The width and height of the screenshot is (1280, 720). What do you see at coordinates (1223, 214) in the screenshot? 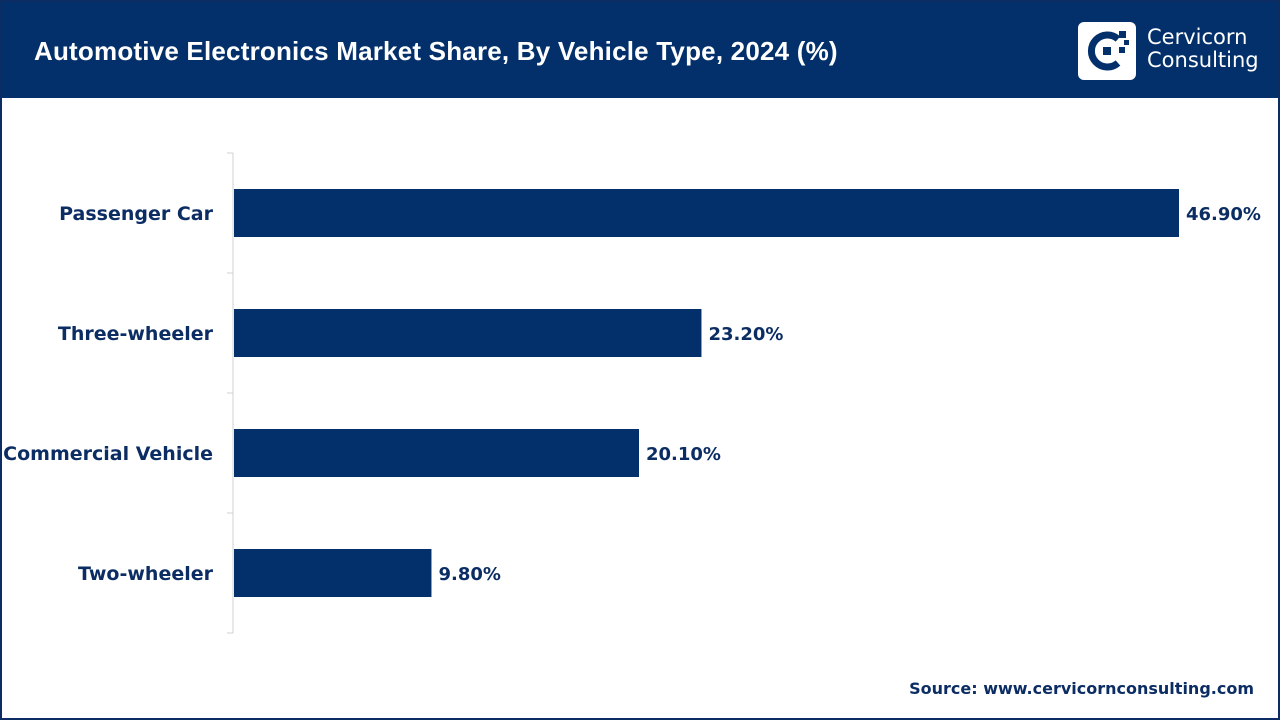
I see `data-label: 46.90%` at bounding box center [1223, 214].